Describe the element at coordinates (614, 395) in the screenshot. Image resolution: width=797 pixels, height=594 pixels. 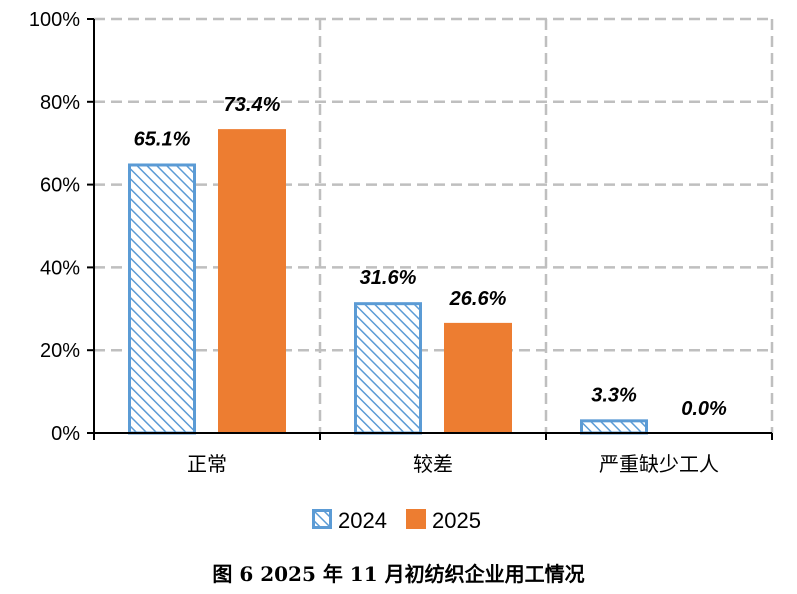
I see `data-label-2024-2: 3.3%` at that location.